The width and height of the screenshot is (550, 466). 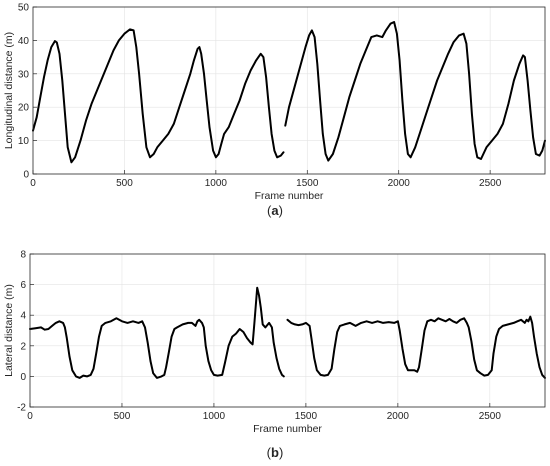 I want to click on panel-caption: (b), so click(x=275, y=452).